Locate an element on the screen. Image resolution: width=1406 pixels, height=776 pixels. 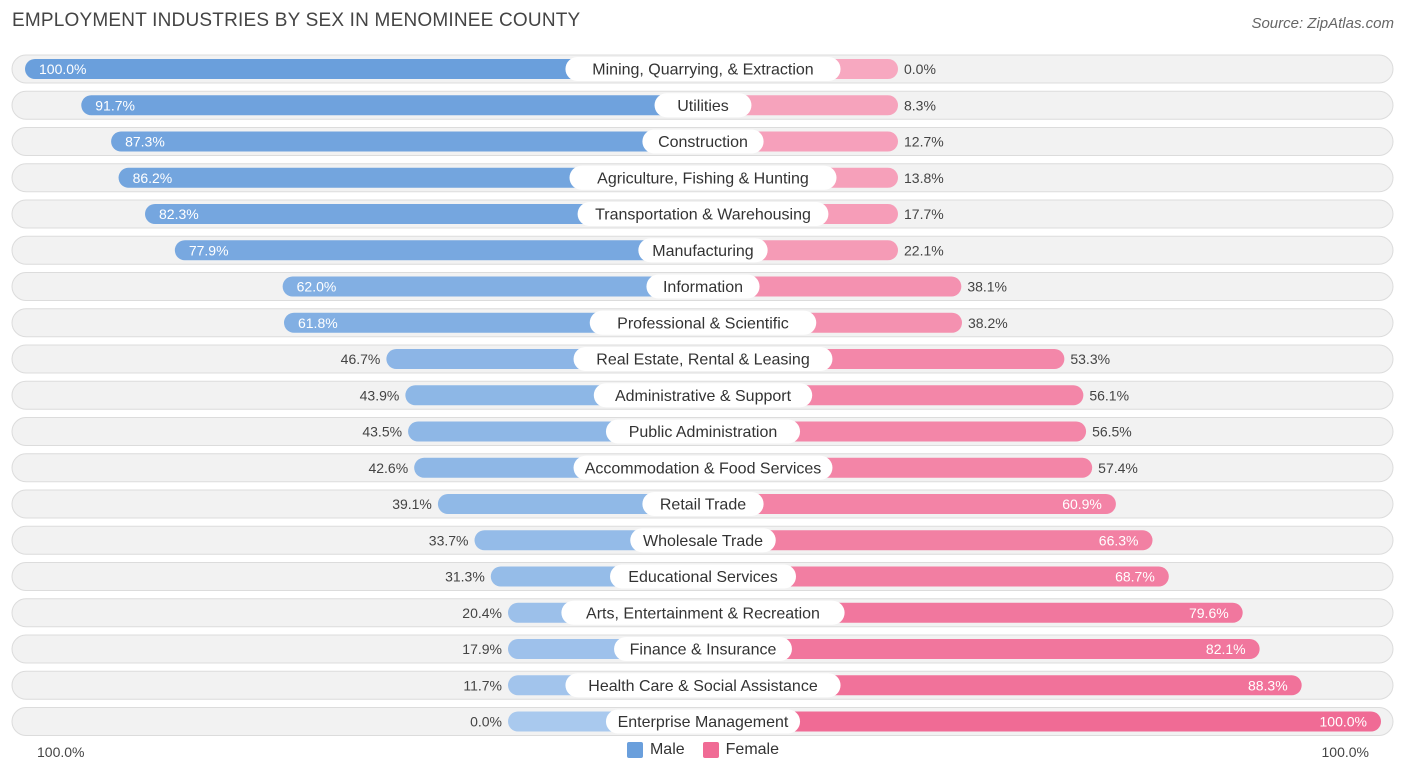
category-label: Mining, Quarrying, & Extraction is located at coordinates (702, 70).